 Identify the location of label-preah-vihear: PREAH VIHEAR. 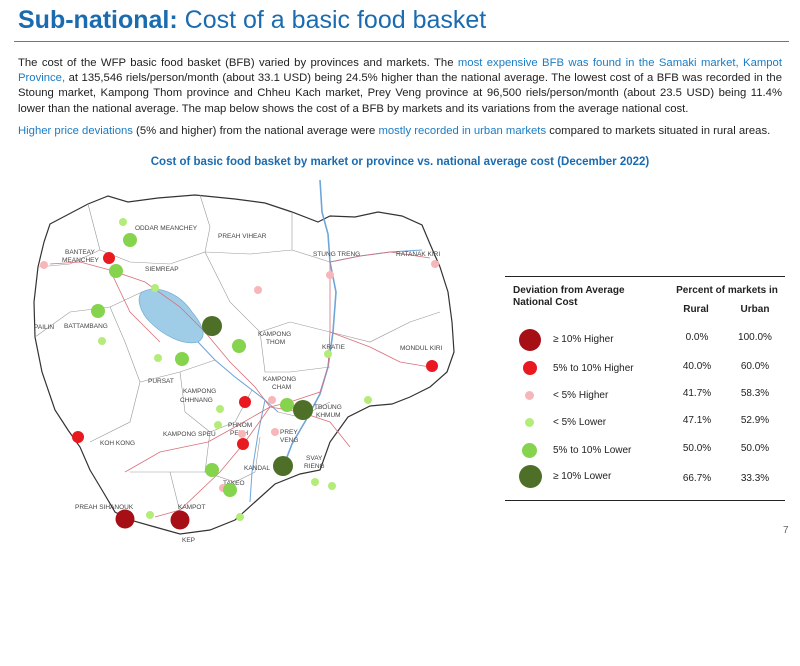
(242, 236).